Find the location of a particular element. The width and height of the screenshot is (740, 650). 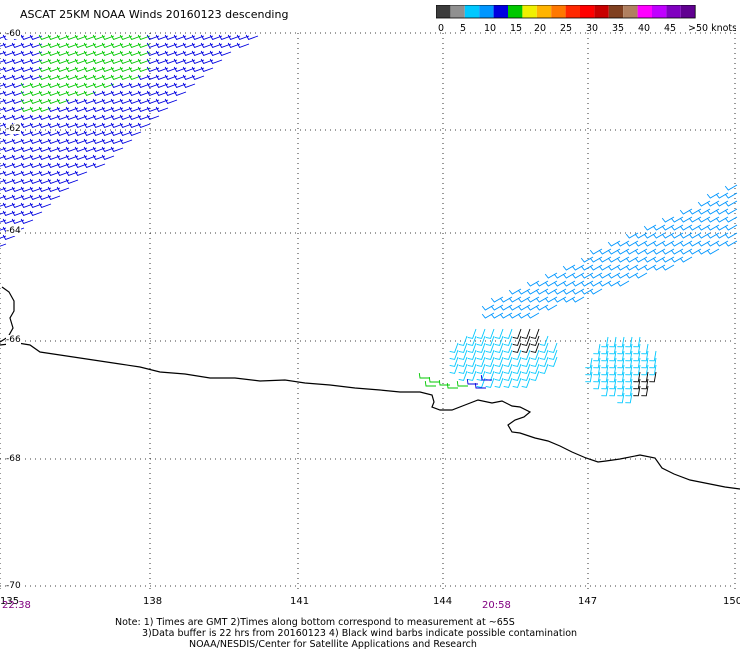

lat-label-60: -60 is located at coordinates (13, 34).